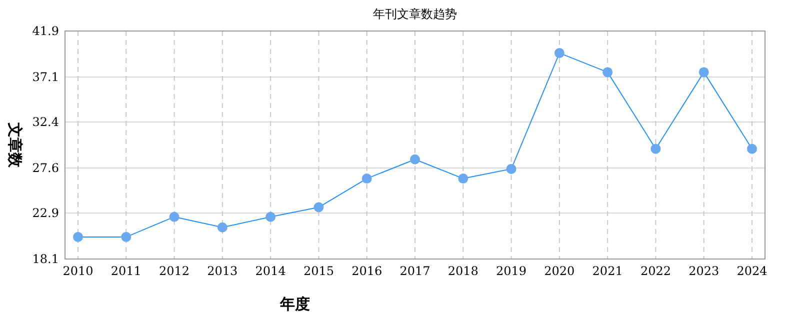  What do you see at coordinates (222, 271) in the screenshot?
I see `x-tick-label: 2013` at bounding box center [222, 271].